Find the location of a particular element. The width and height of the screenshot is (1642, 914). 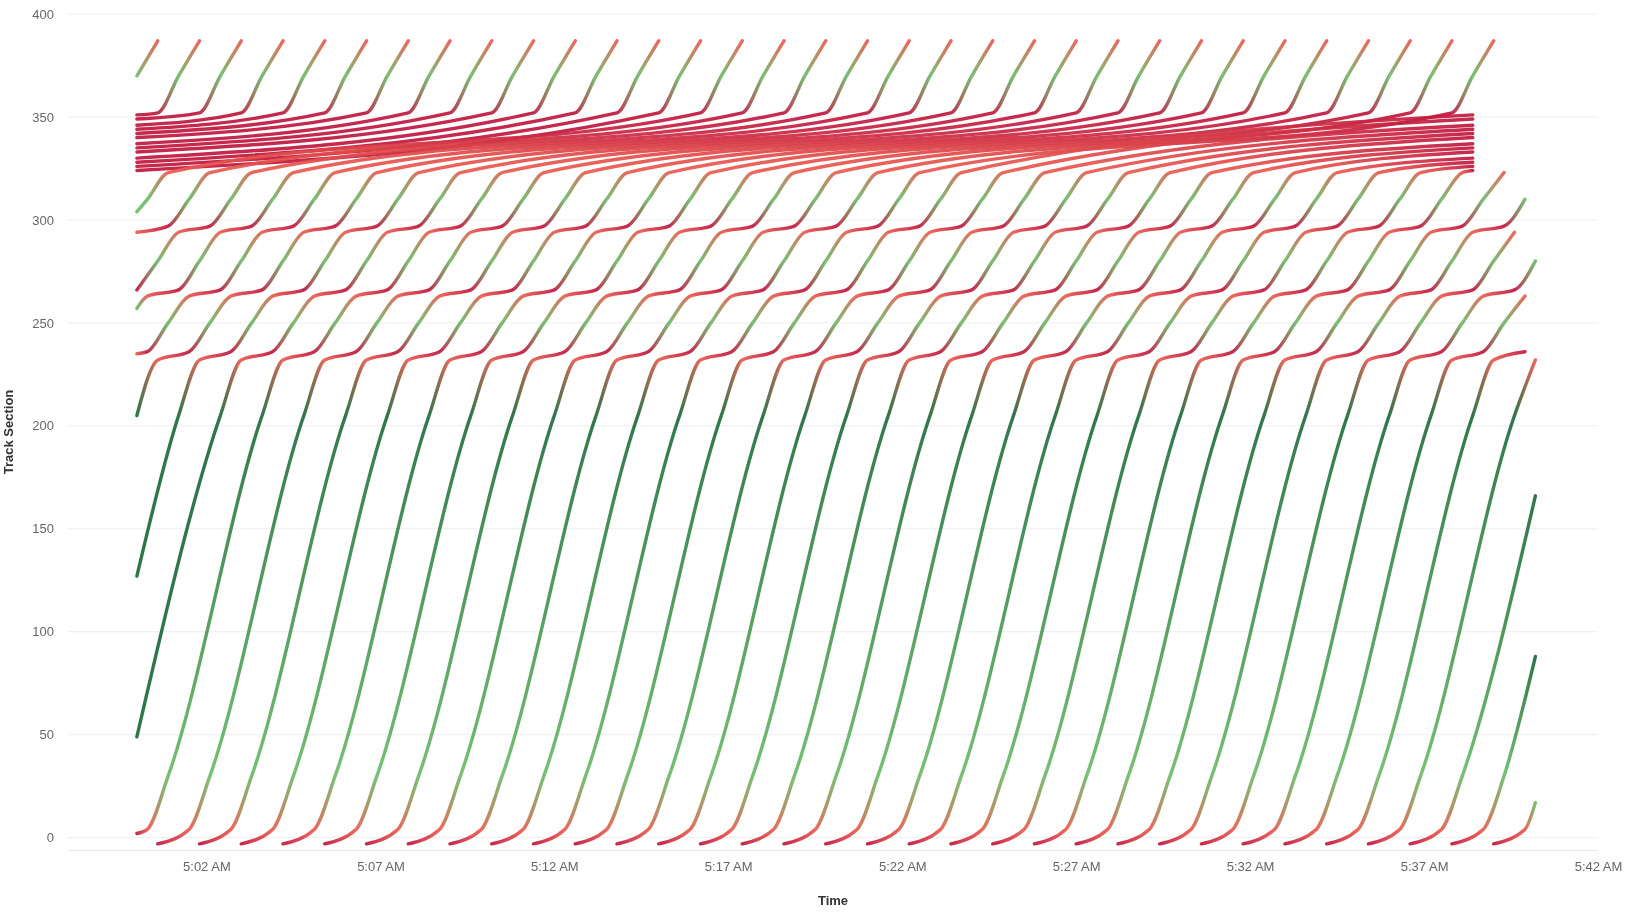

x-axis-title: Time is located at coordinates (833, 900).